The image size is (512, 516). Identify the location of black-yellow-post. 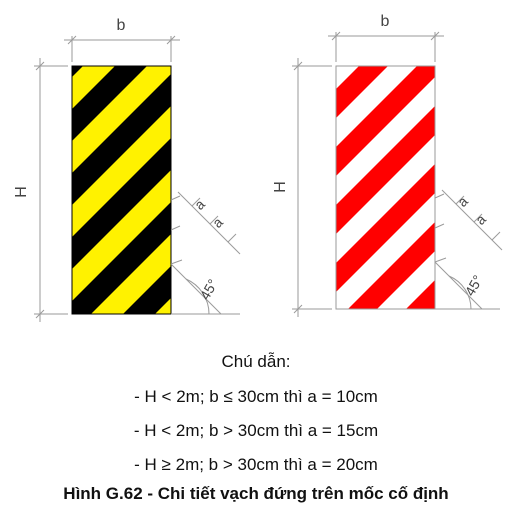
(121, 175).